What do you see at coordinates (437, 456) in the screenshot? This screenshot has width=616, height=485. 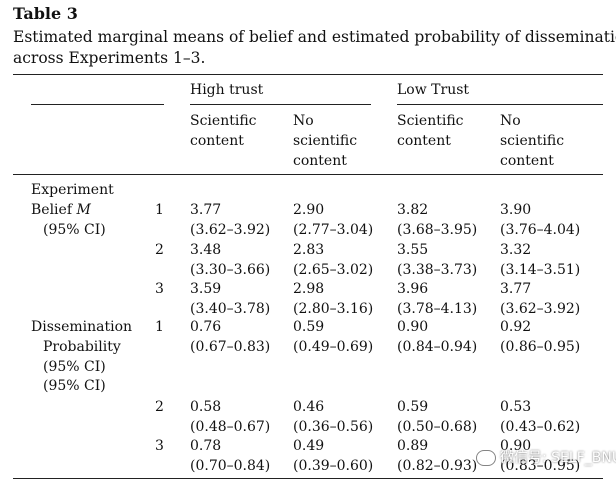 I see `dissemination-table-cell: 0.89 (0.82–0.93)` at bounding box center [437, 456].